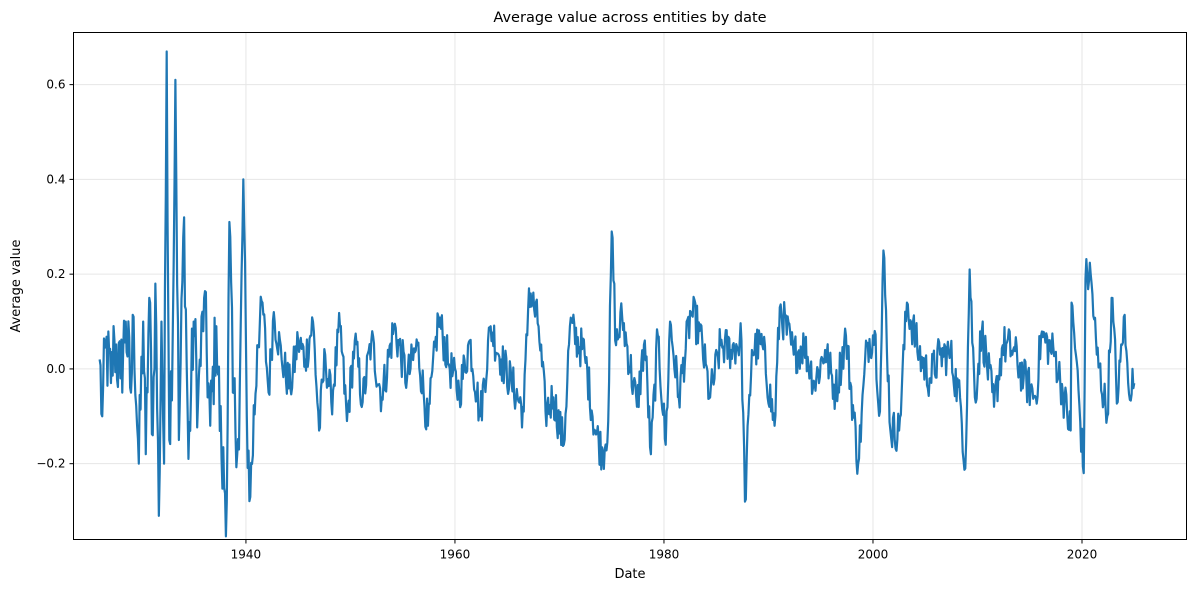 The width and height of the screenshot is (1189, 590). What do you see at coordinates (455, 555) in the screenshot?
I see `x-tick-label: 1960` at bounding box center [455, 555].